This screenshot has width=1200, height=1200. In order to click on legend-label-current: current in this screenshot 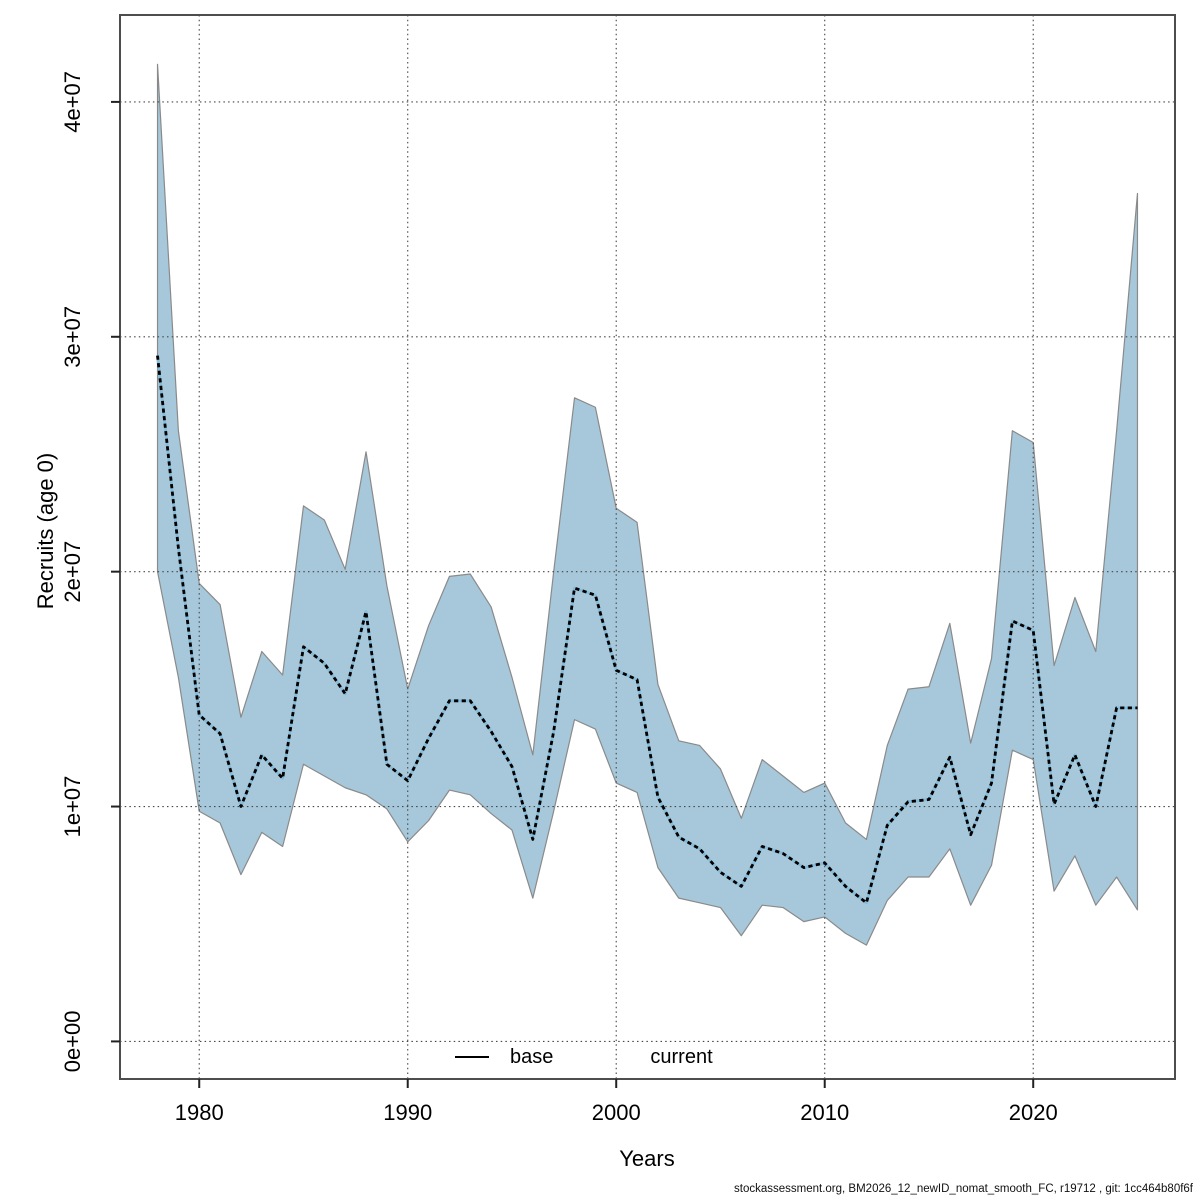, I will do `click(681, 1056)`.